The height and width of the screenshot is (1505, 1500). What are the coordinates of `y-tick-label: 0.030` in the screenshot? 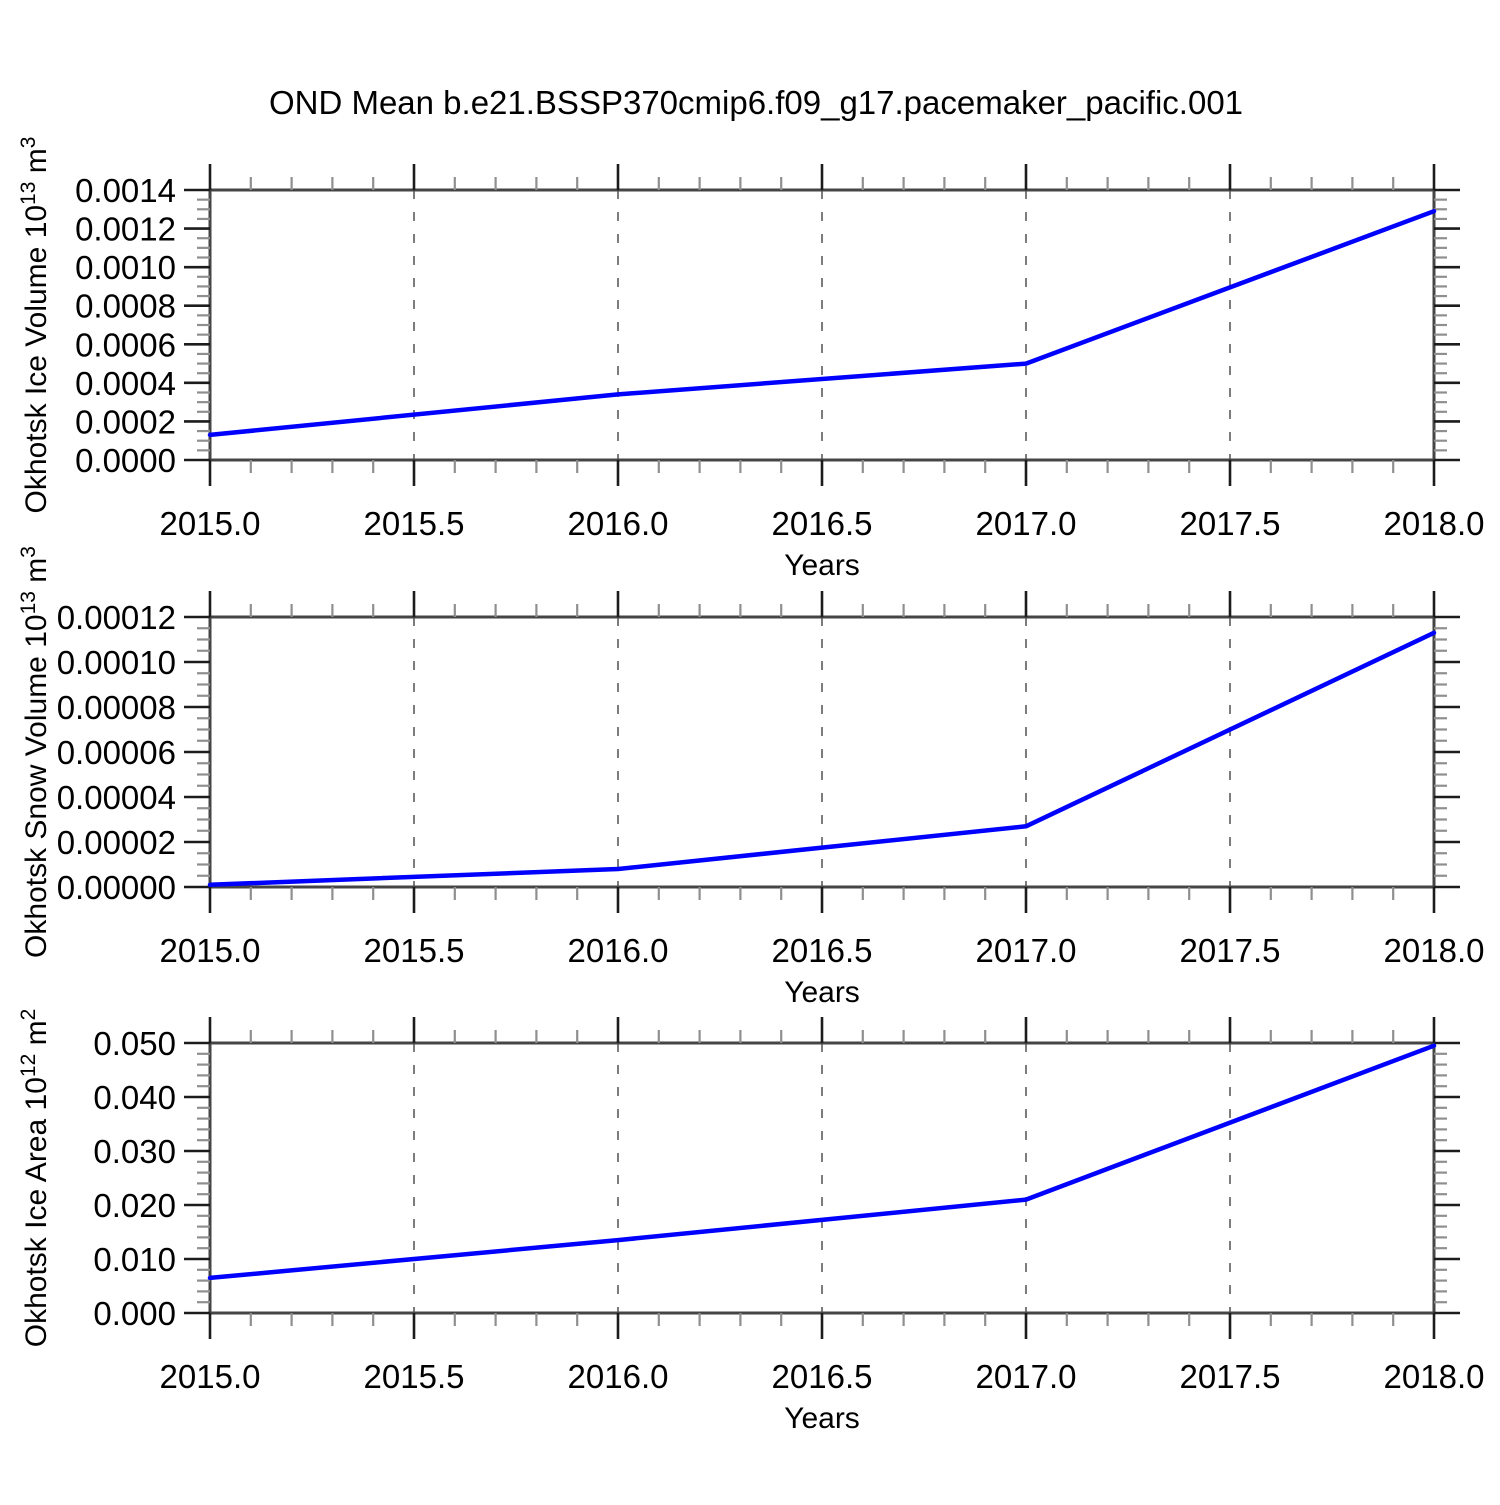 It's located at (134, 1151).